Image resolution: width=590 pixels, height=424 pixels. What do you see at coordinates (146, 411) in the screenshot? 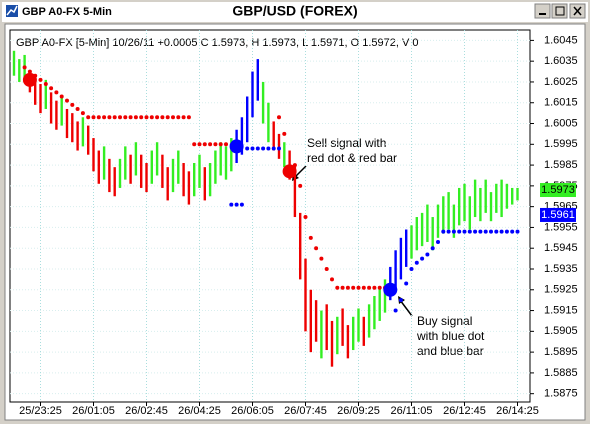
I see `x-tick-label: 26/02:45` at bounding box center [146, 411].